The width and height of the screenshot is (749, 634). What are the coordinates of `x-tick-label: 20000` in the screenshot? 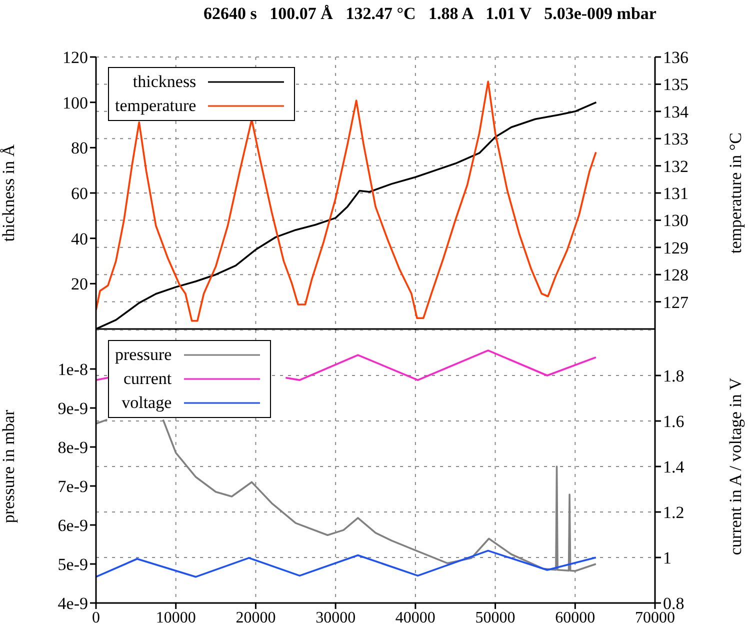 It's located at (256, 617).